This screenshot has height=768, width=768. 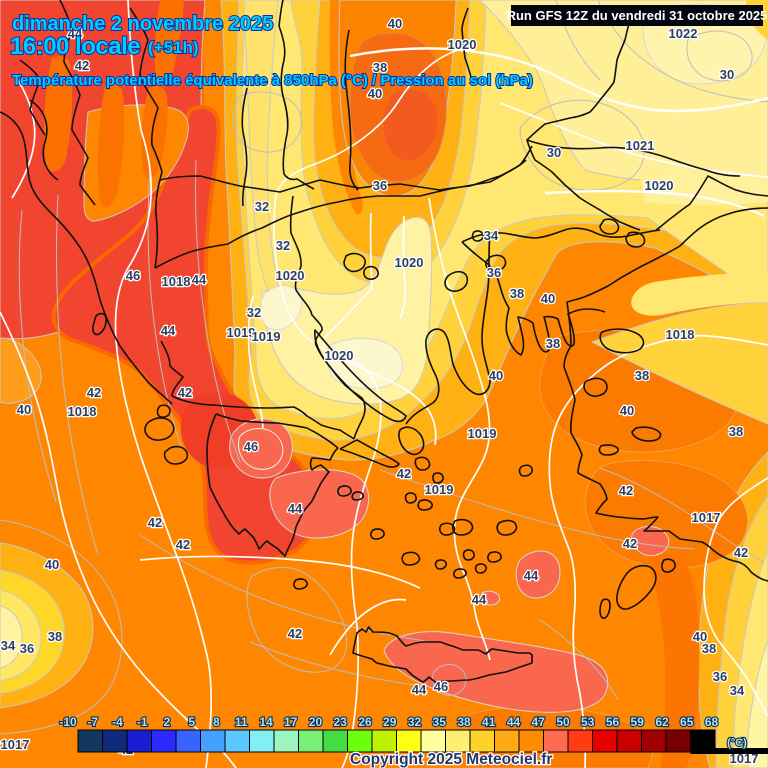 I want to click on svg-text: 35, so click(x=440, y=722).